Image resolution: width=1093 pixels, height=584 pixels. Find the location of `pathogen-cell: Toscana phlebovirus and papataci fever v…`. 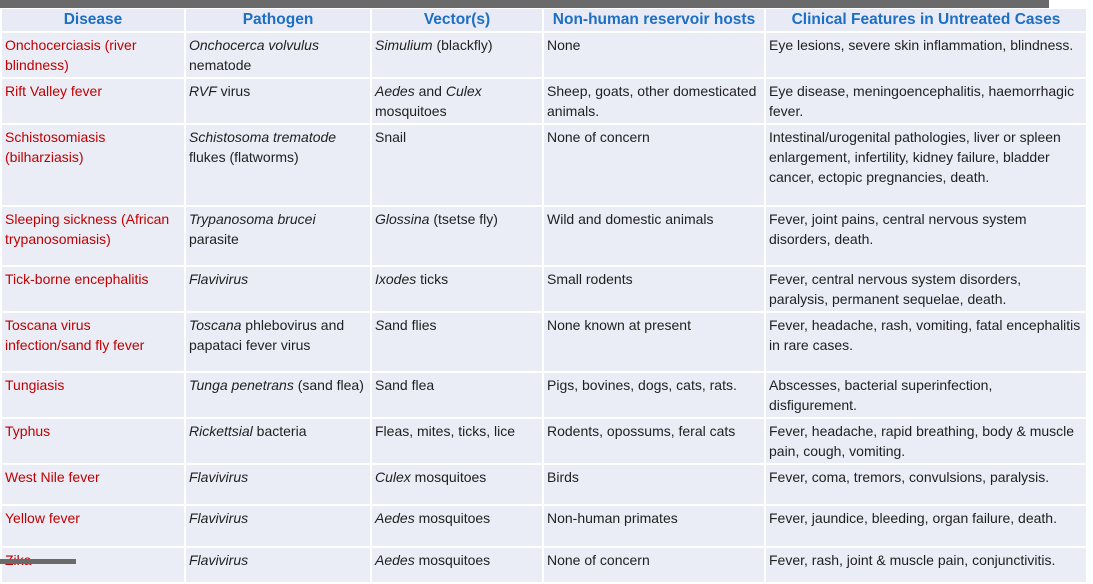

pathogen-cell: Toscana phlebovirus and papataci fever v… is located at coordinates (278, 342).